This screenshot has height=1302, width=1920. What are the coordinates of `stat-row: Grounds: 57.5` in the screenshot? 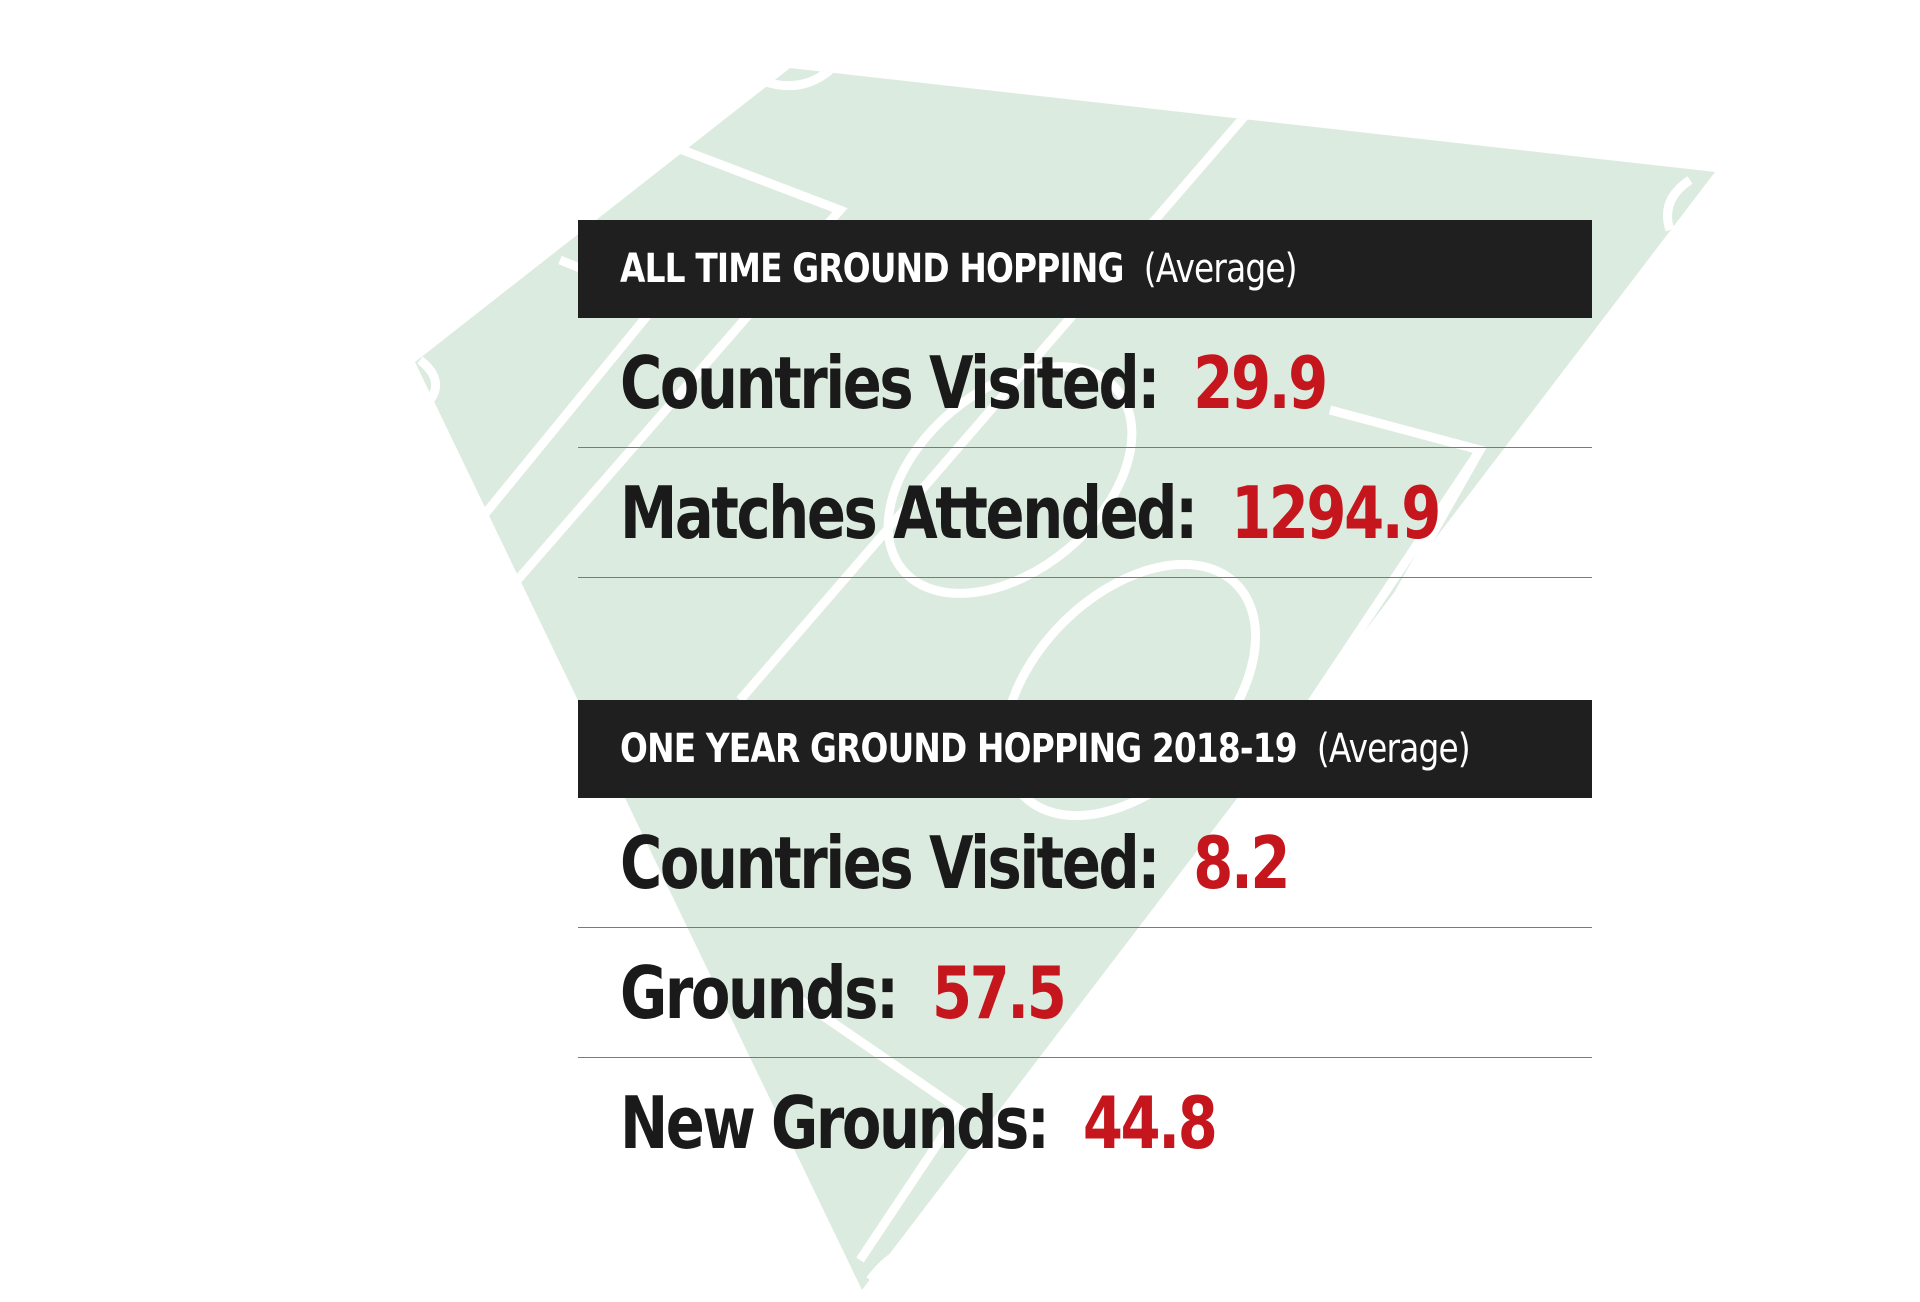 It's located at (1085, 993).